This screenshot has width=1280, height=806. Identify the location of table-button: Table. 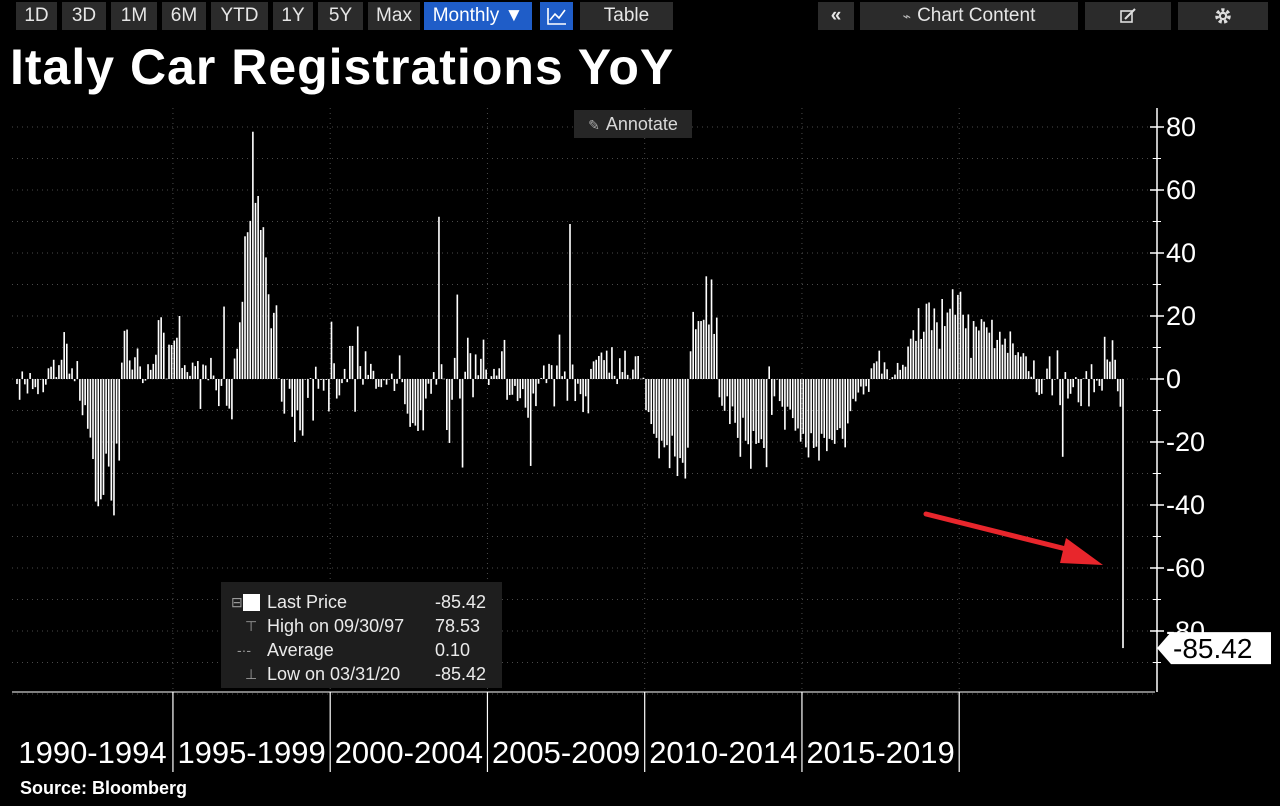
(626, 16).